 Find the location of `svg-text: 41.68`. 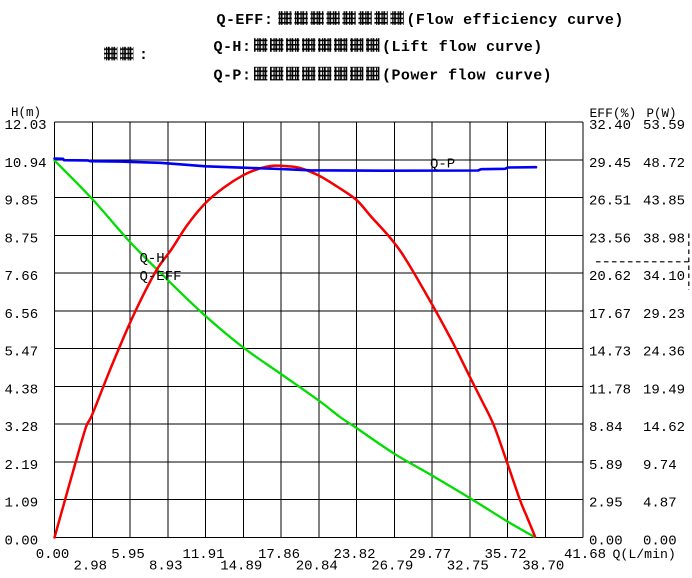

svg-text: 41.68 is located at coordinates (585, 555).